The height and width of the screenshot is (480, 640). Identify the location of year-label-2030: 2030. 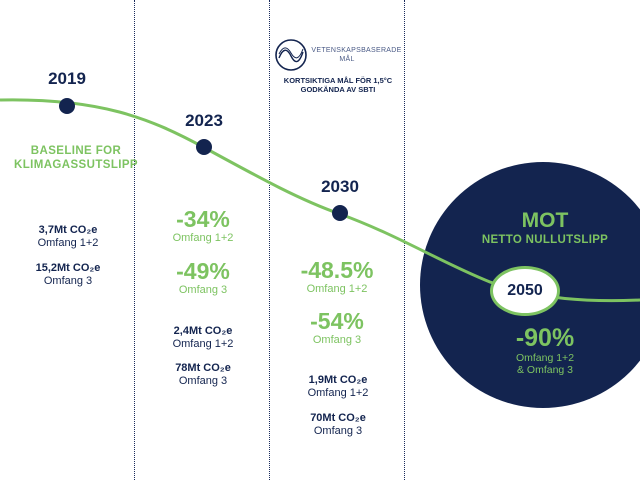
(340, 186).